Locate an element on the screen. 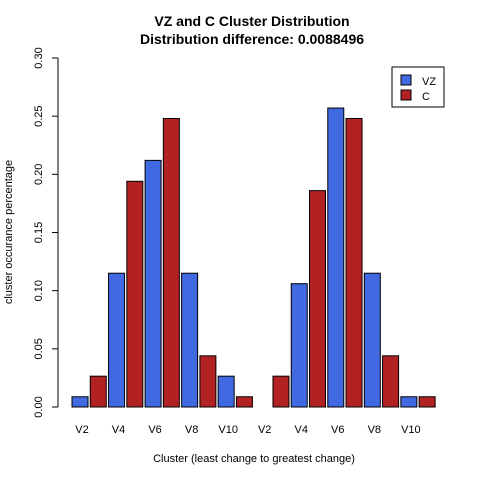 The width and height of the screenshot is (480, 480). y-tick-label: 0.20 is located at coordinates (39, 174).